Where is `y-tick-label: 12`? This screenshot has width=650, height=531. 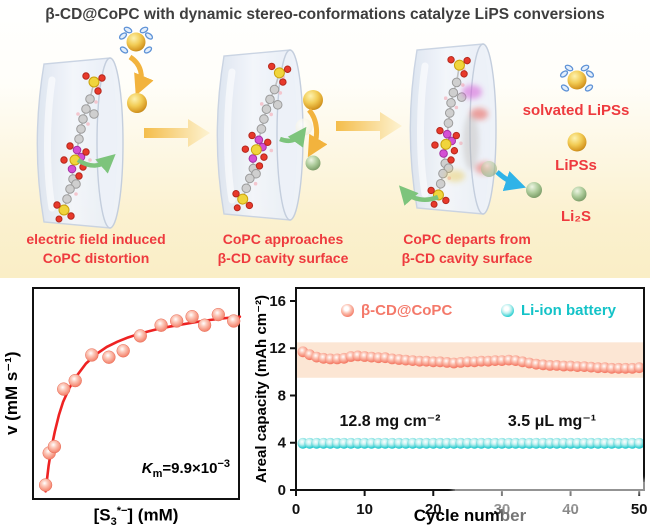 y-tick-label: 12 is located at coordinates (277, 348).